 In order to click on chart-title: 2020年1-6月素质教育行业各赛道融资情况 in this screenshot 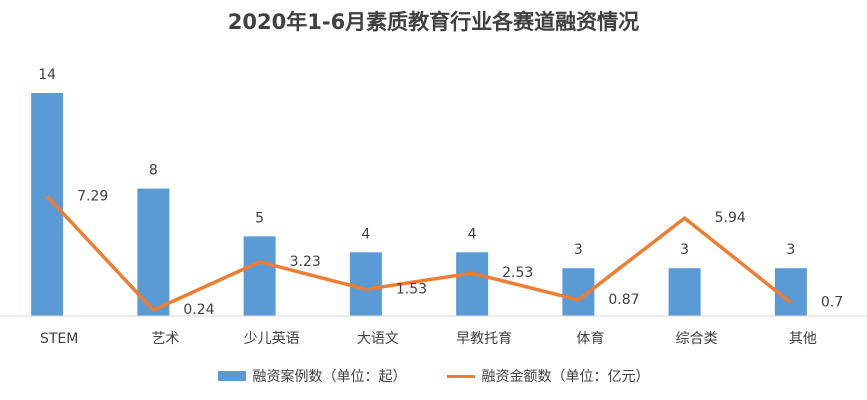, I will do `click(433, 22)`.